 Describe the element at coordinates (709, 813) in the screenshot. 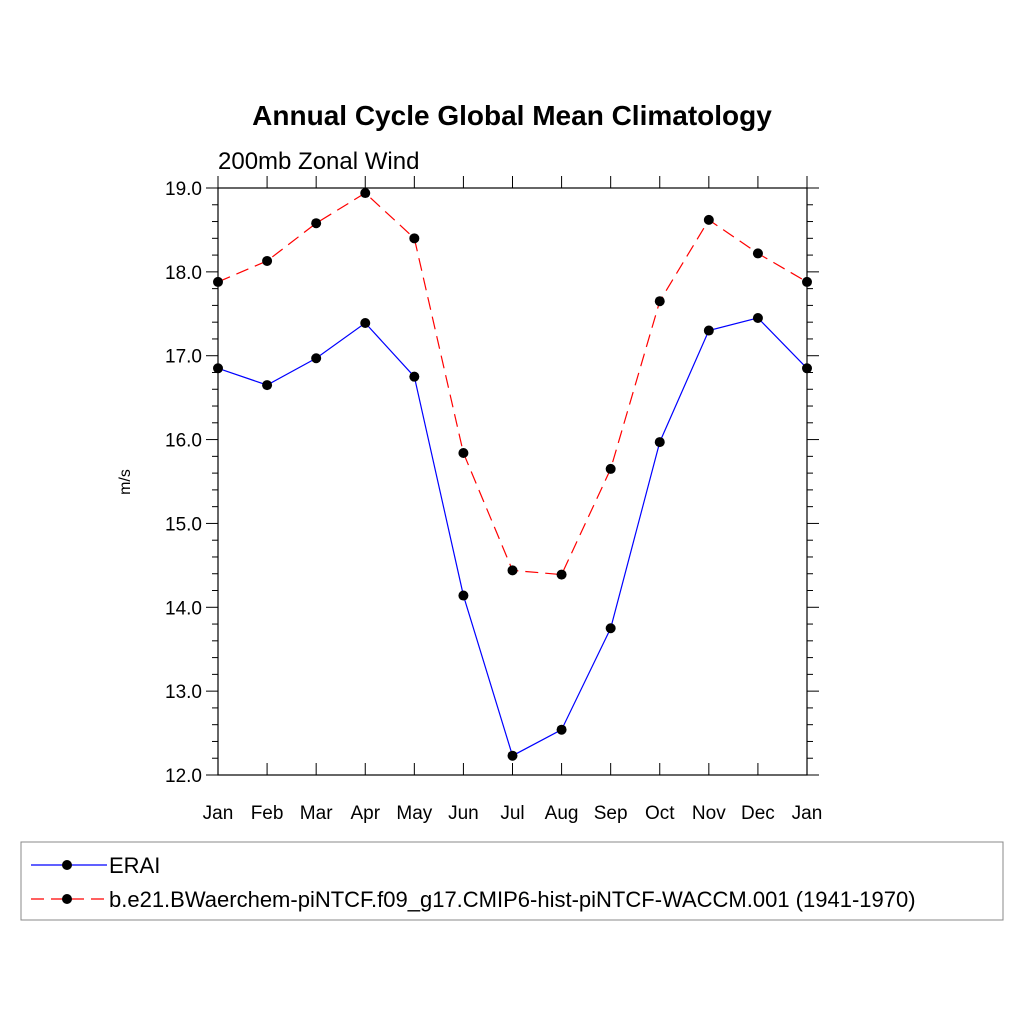

I see `x-tick-label: Nov` at that location.